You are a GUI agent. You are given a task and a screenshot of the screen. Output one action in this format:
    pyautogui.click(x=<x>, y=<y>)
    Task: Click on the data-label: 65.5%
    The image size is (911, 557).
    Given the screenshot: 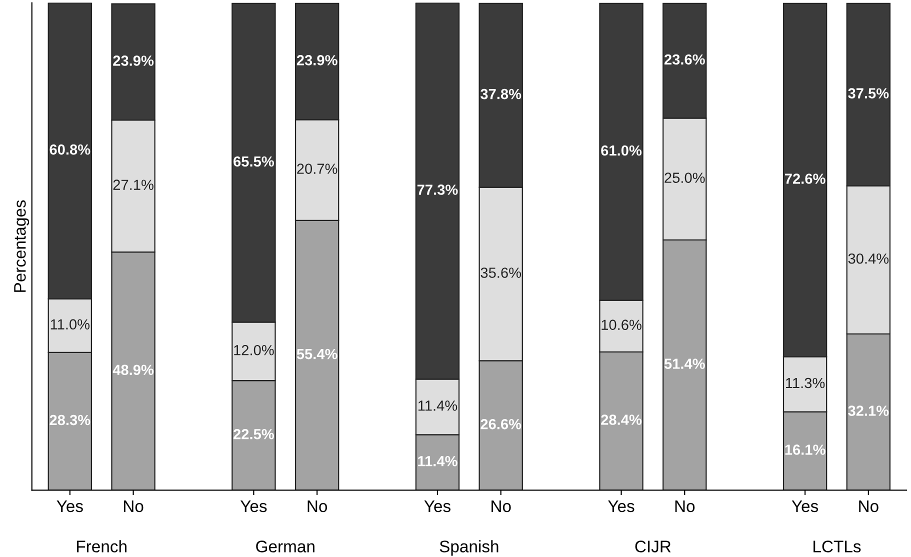 What is the action you would take?
    pyautogui.click(x=254, y=161)
    